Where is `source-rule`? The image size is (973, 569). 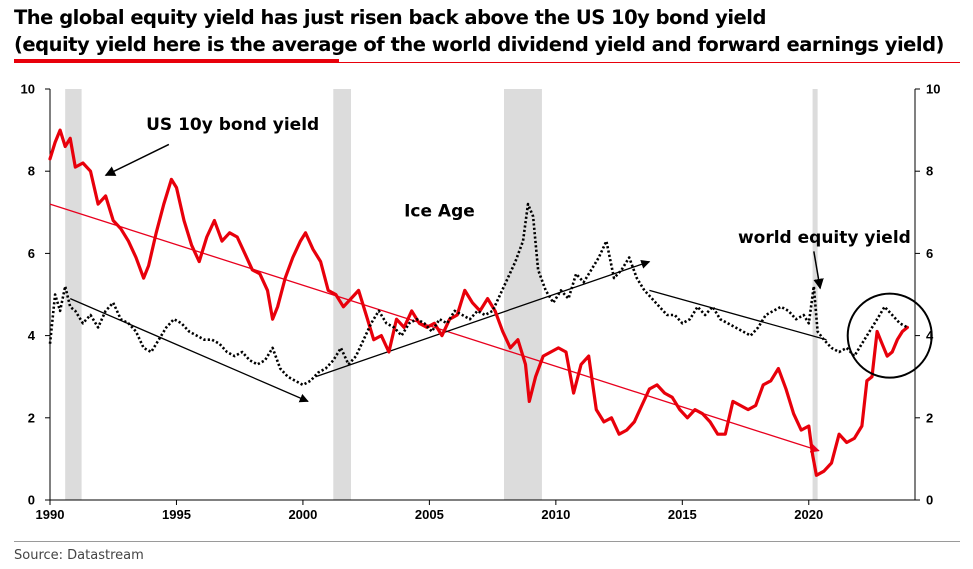 source-rule is located at coordinates (487, 541).